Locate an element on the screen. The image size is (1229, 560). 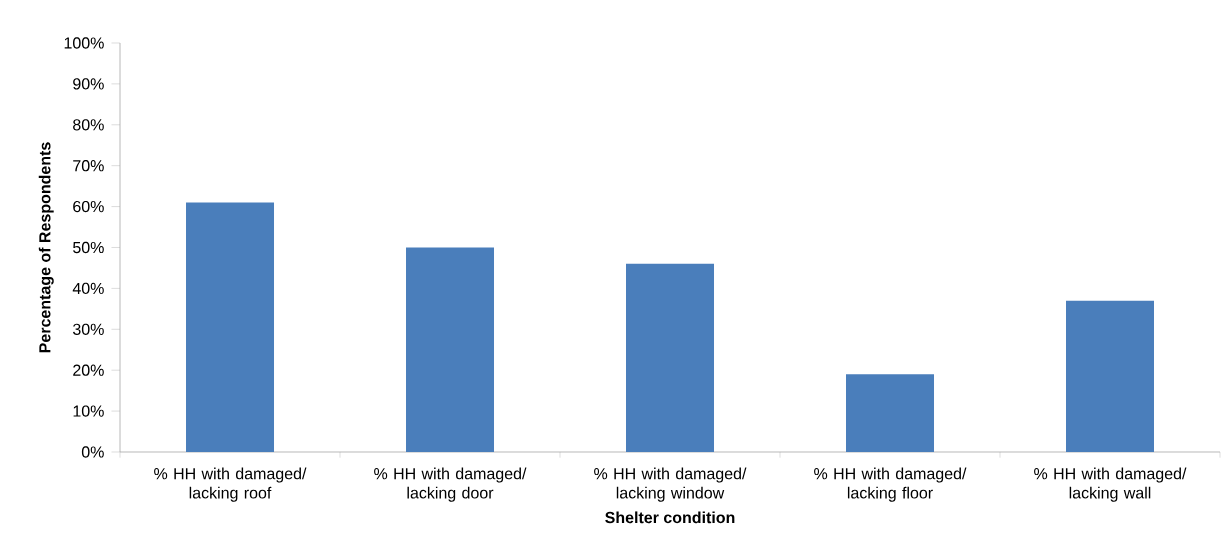
y-tick-label: 70% is located at coordinates (88, 166).